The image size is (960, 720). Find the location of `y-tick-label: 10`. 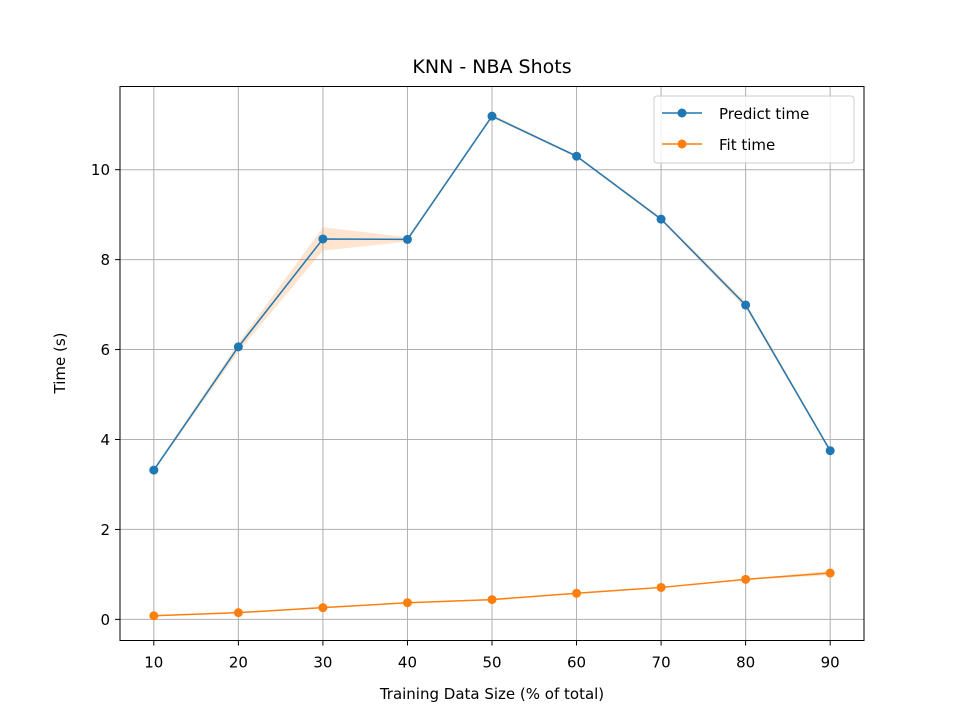

y-tick-label: 10 is located at coordinates (100, 170).